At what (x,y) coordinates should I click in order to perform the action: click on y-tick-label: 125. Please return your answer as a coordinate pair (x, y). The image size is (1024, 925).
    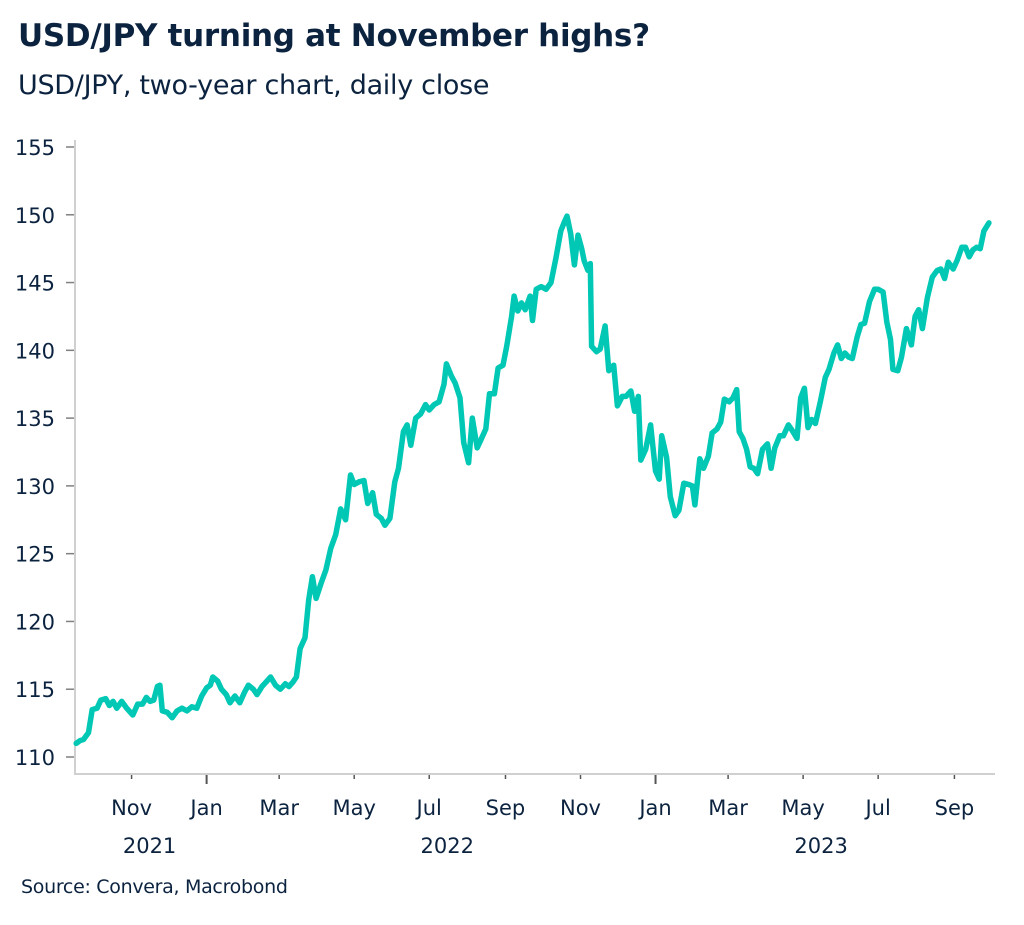
    Looking at the image, I should click on (35, 555).